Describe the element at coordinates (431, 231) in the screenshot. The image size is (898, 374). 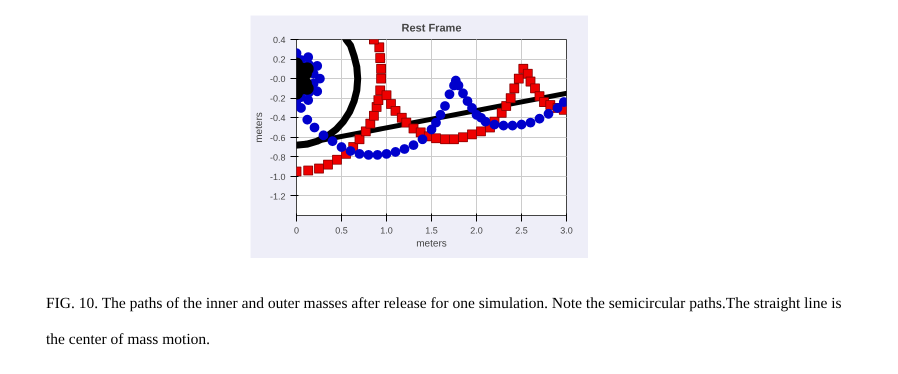
I see `x-tick-label: 1.5` at that location.